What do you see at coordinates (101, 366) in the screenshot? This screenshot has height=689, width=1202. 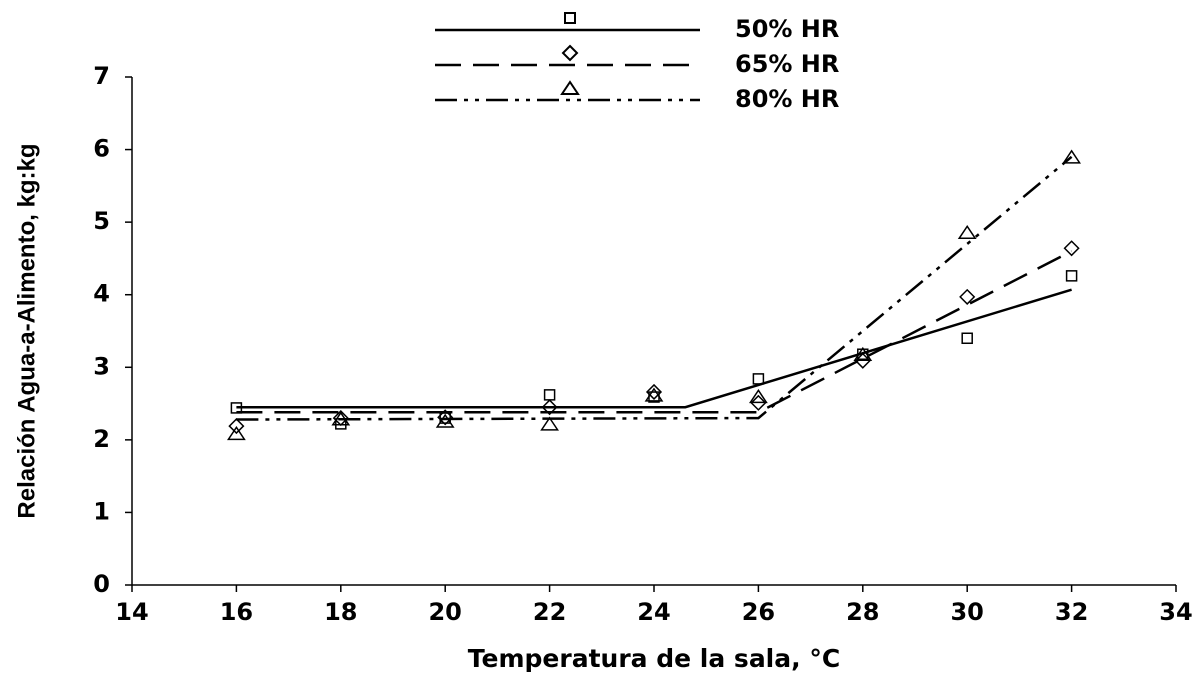 I see `y-tick-label: 3` at bounding box center [101, 366].